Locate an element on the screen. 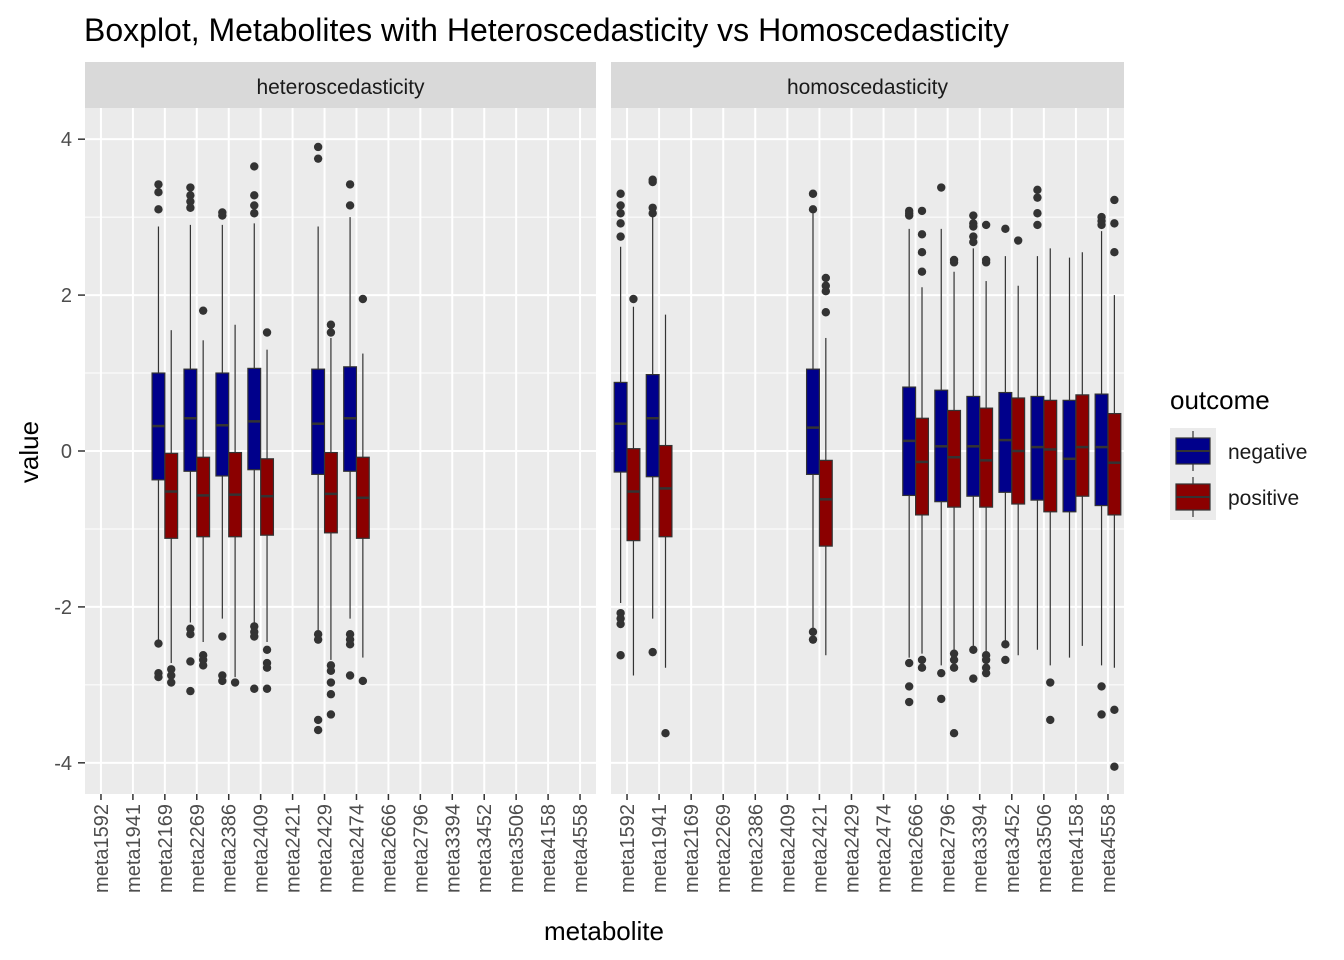 The width and height of the screenshot is (1344, 960). panel-strip-label: homoscedasticity is located at coordinates (868, 87).